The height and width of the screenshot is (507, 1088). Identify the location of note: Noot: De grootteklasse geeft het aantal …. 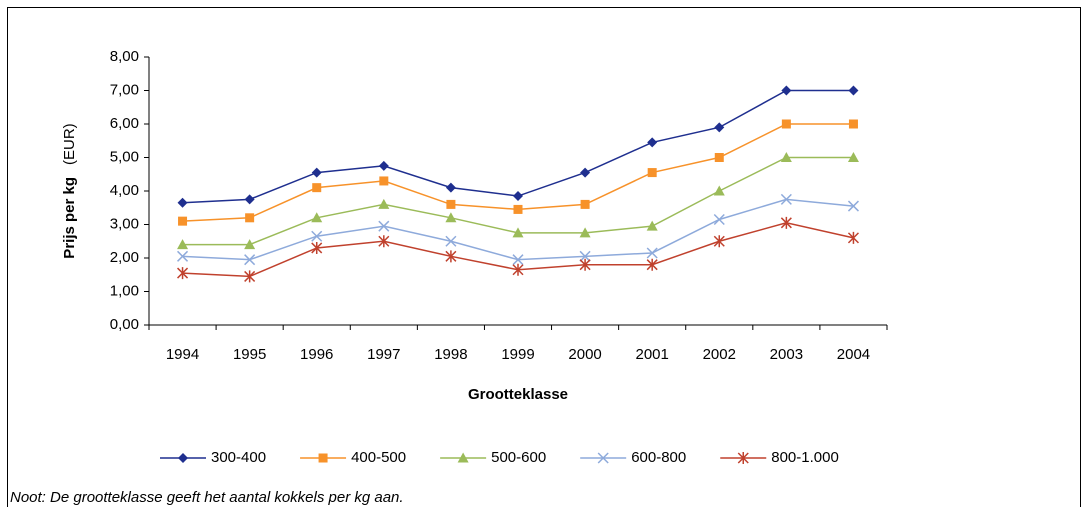
(207, 497).